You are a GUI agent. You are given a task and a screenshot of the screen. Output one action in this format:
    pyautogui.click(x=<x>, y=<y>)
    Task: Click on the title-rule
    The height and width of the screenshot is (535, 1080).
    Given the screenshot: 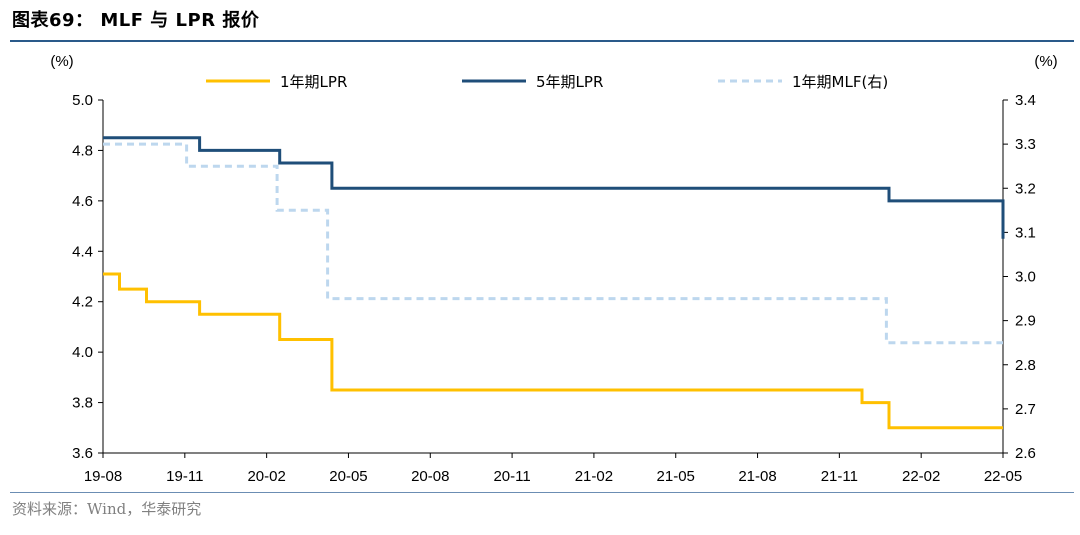 What is the action you would take?
    pyautogui.click(x=542, y=41)
    